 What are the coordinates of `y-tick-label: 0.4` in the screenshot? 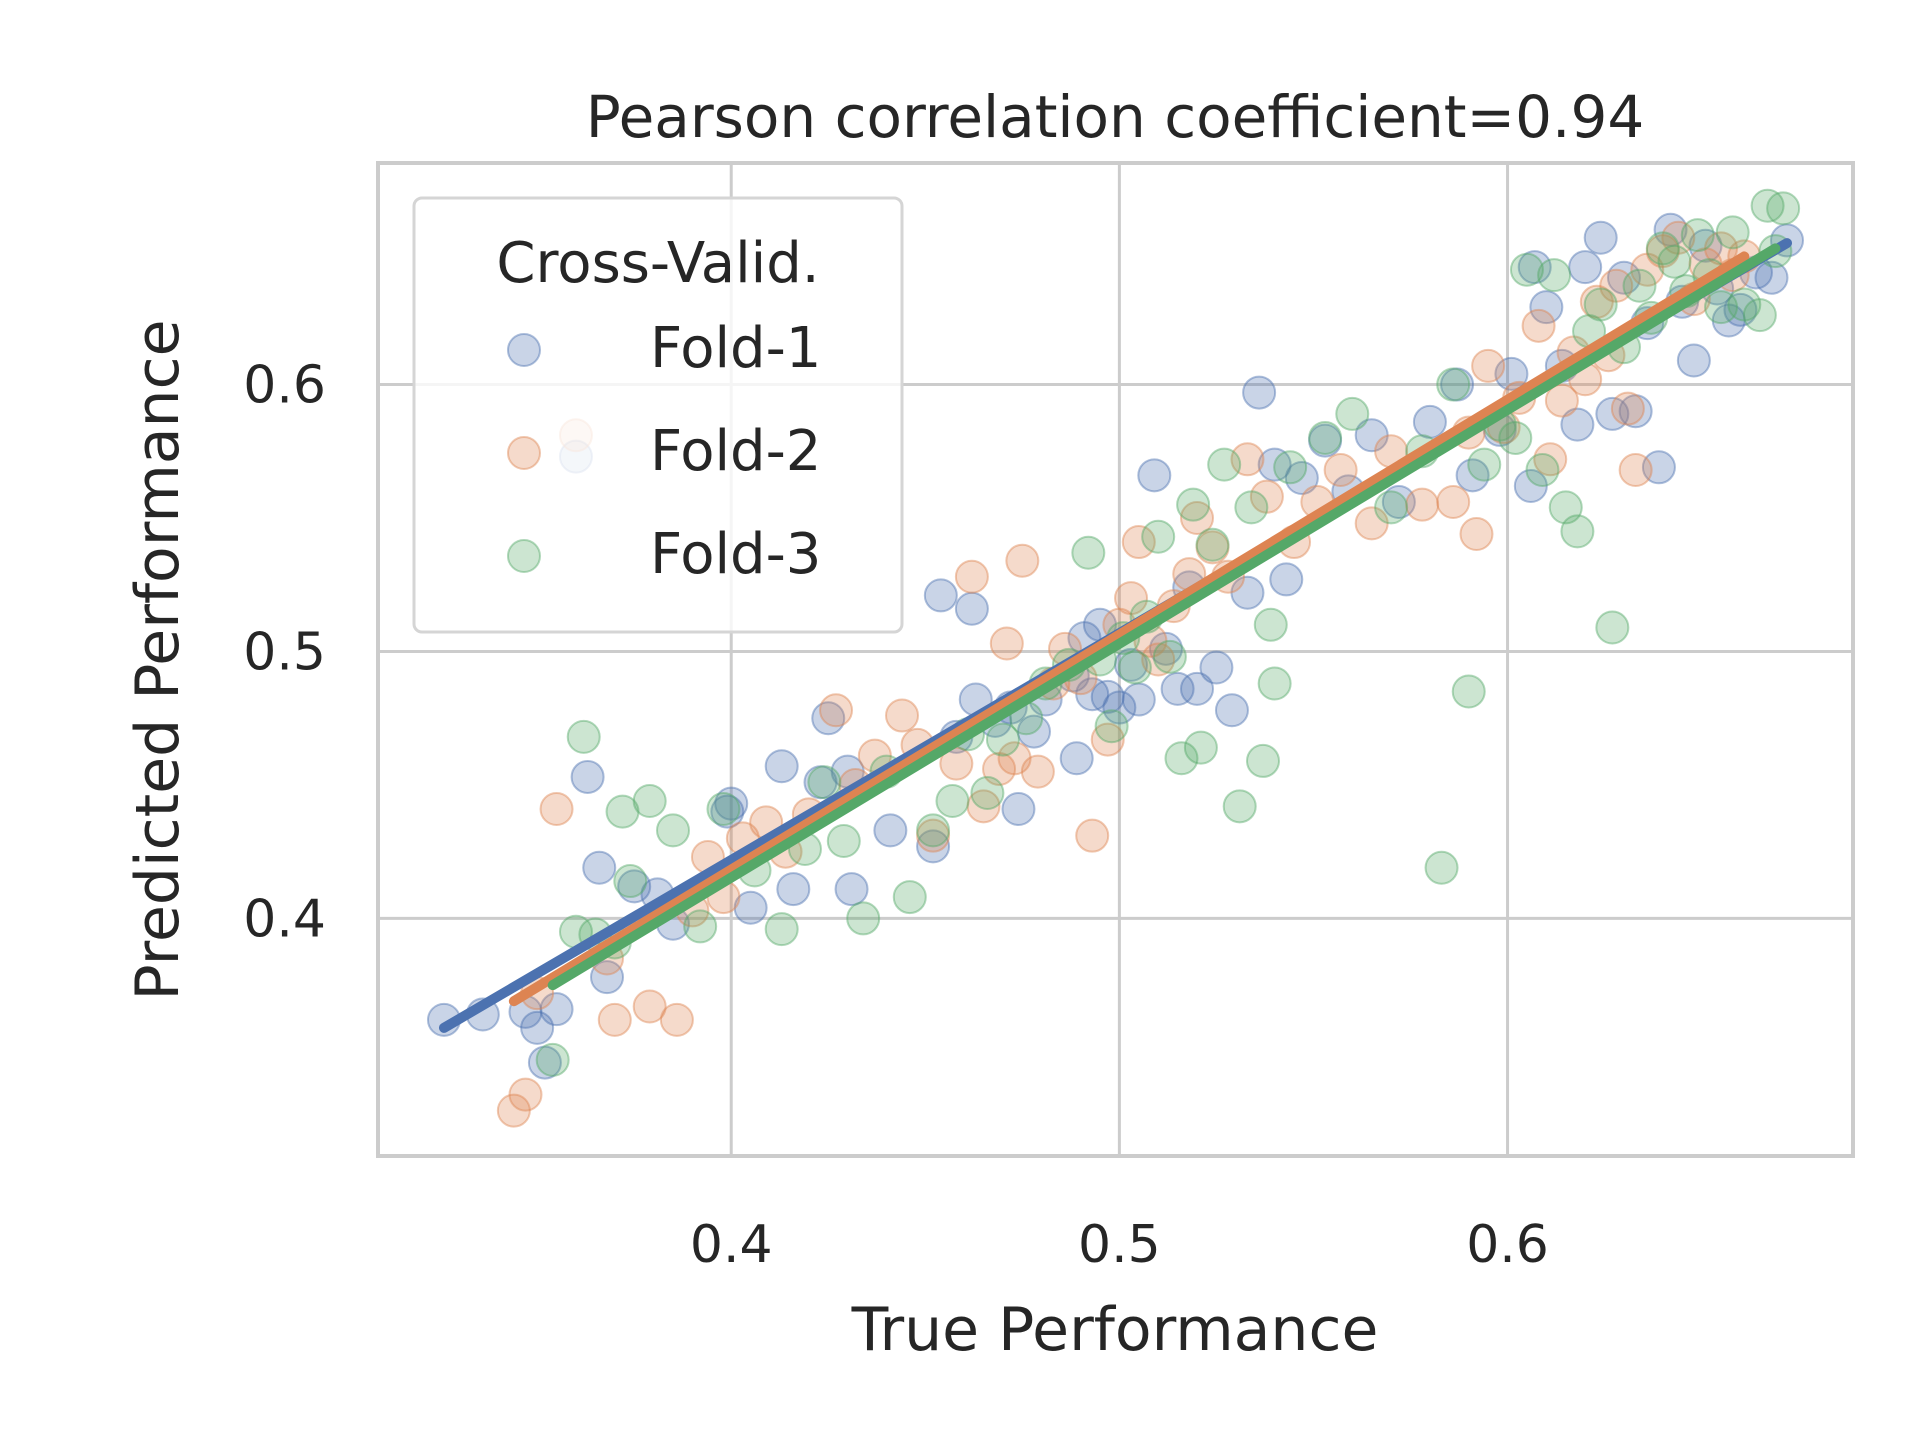 It's located at (284, 919).